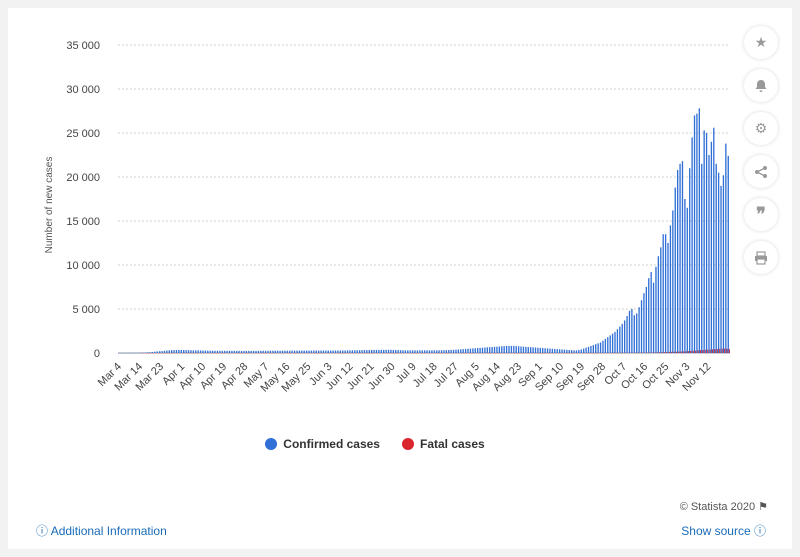 The width and height of the screenshot is (800, 557). I want to click on legend-item-fatal: Fatal cases, so click(443, 444).